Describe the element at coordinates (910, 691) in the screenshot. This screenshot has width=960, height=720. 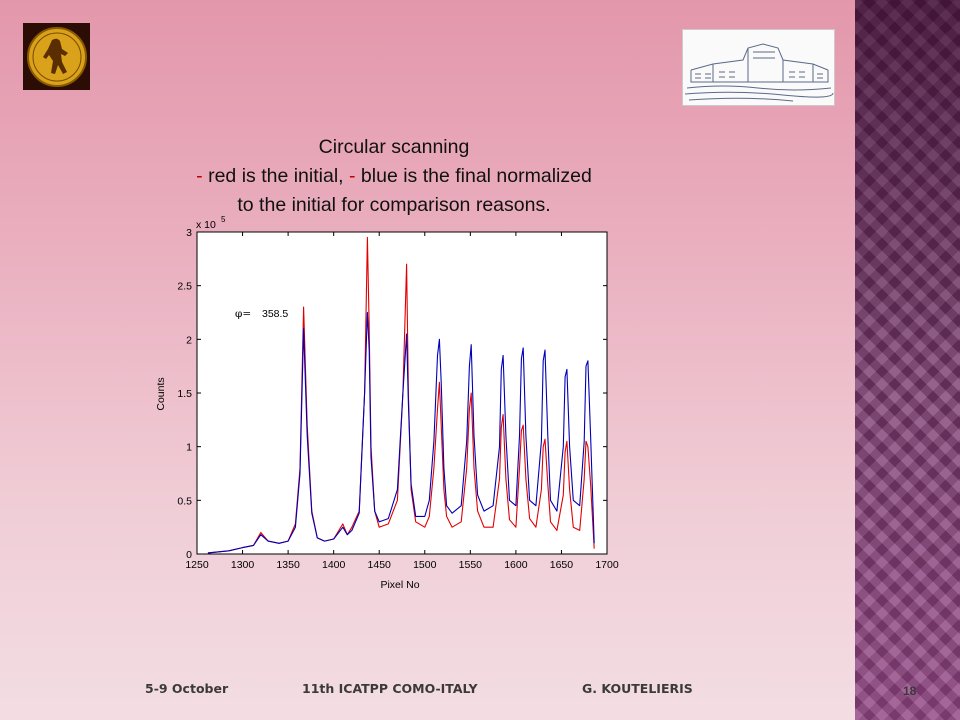
I see `page-number: 18` at that location.